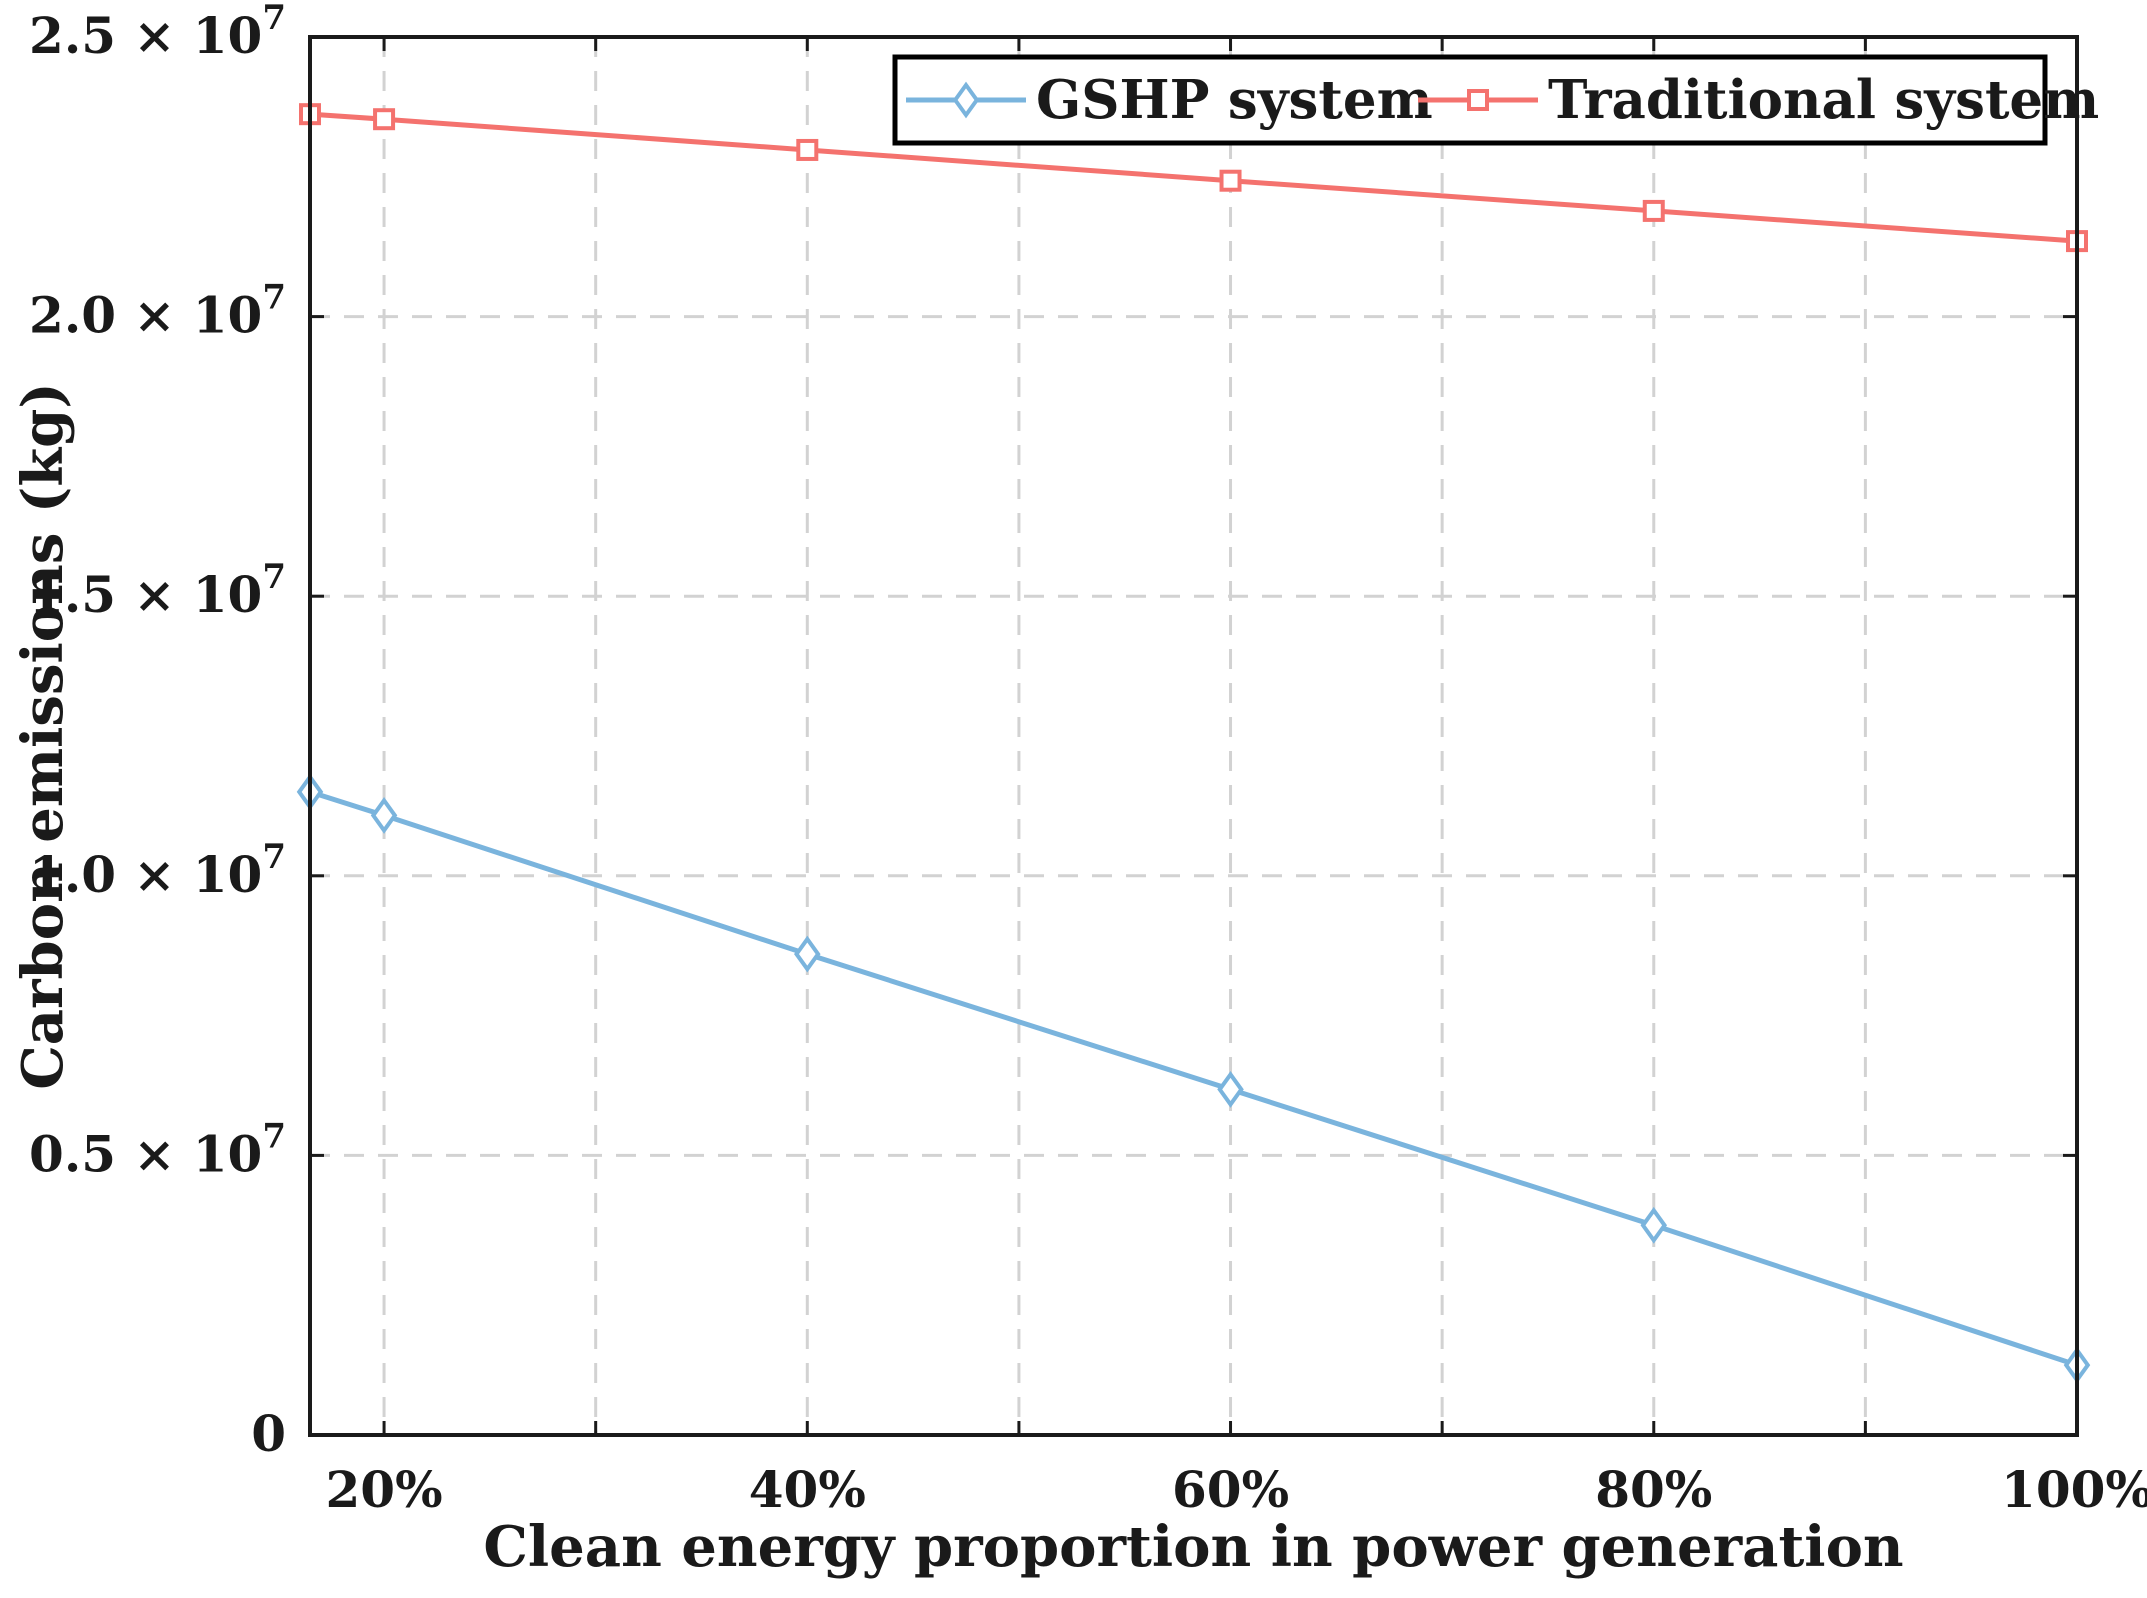 The height and width of the screenshot is (1598, 2147). What do you see at coordinates (157, 590) in the screenshot?
I see `y-tick-label: 1.5 × 107` at bounding box center [157, 590].